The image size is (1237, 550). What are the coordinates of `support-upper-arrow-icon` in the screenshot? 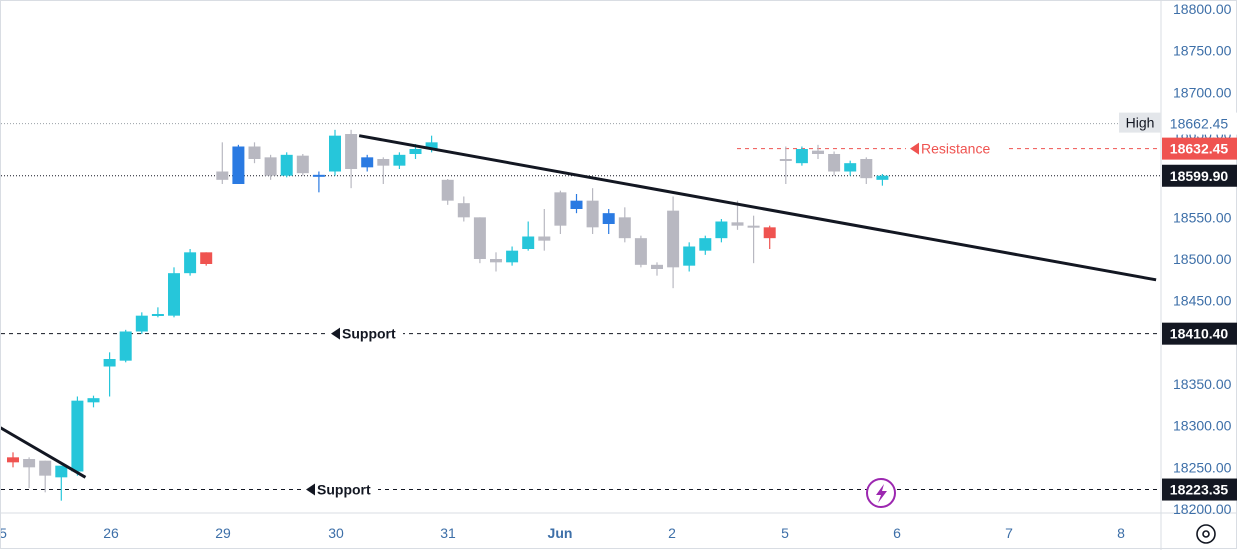 It's located at (335, 333).